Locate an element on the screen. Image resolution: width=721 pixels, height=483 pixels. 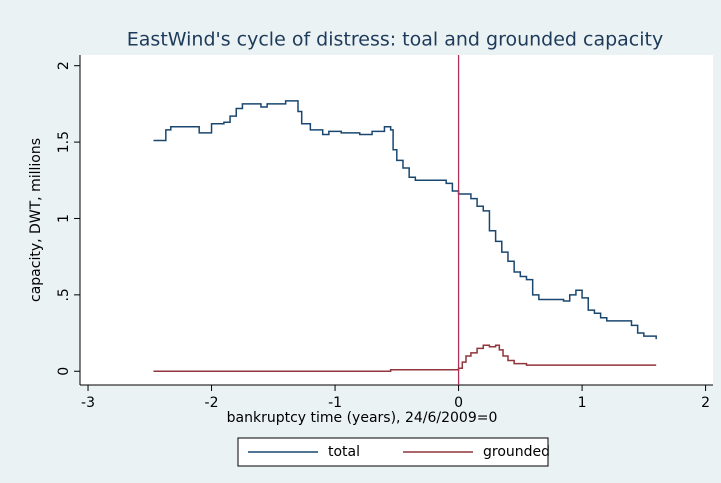
y-tick-label: 1.5 is located at coordinates (64, 142).